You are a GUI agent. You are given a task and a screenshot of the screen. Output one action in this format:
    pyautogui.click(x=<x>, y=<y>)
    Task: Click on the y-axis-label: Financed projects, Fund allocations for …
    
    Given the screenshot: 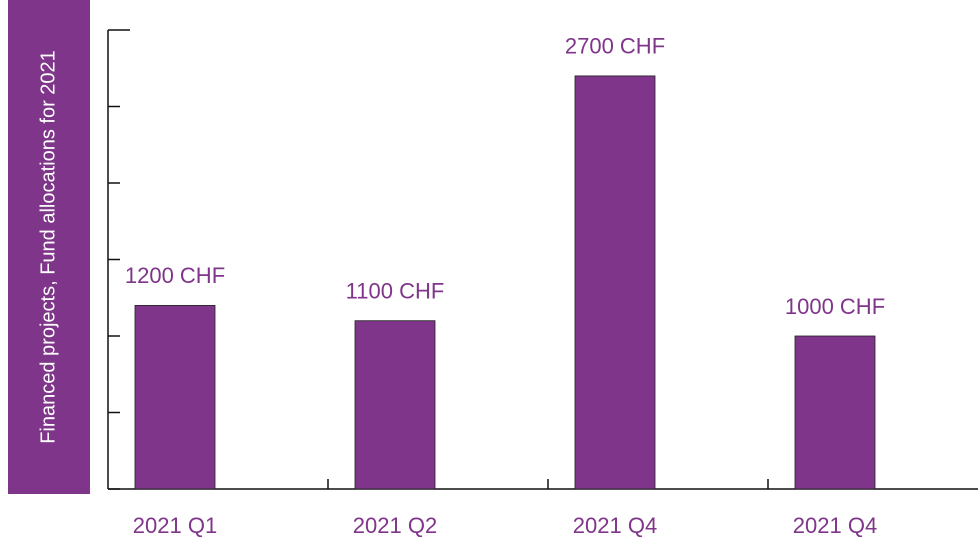 What is the action you would take?
    pyautogui.click(x=48, y=247)
    